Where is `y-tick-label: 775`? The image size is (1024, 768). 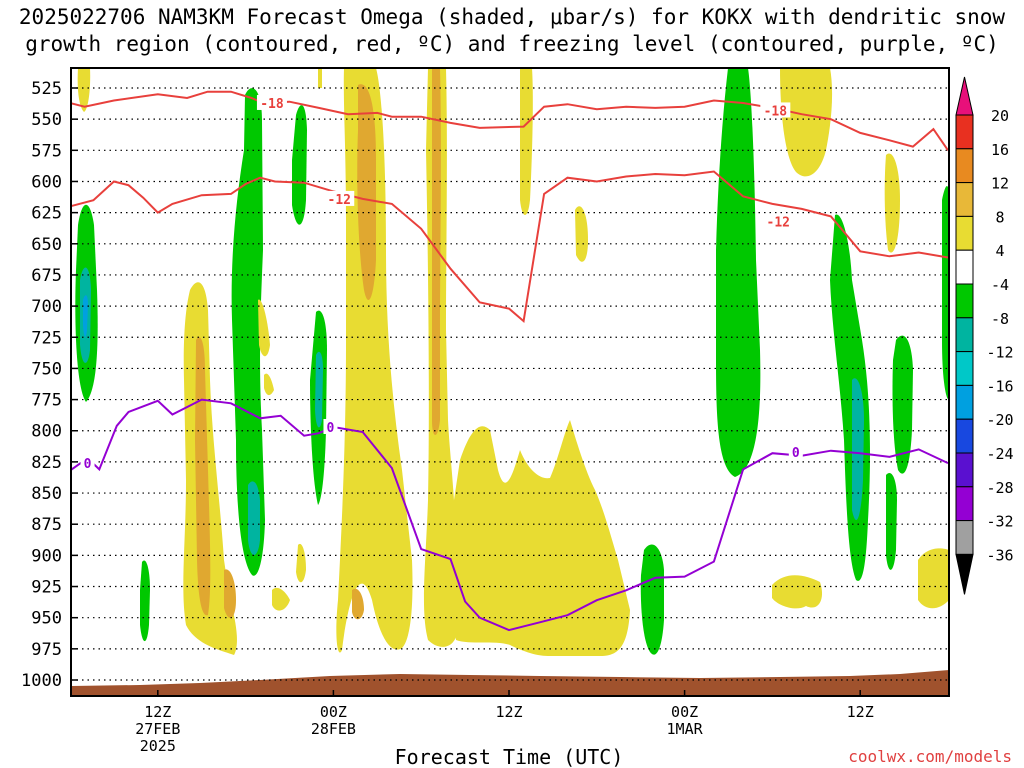 y-tick-label: 775 is located at coordinates (46, 401).